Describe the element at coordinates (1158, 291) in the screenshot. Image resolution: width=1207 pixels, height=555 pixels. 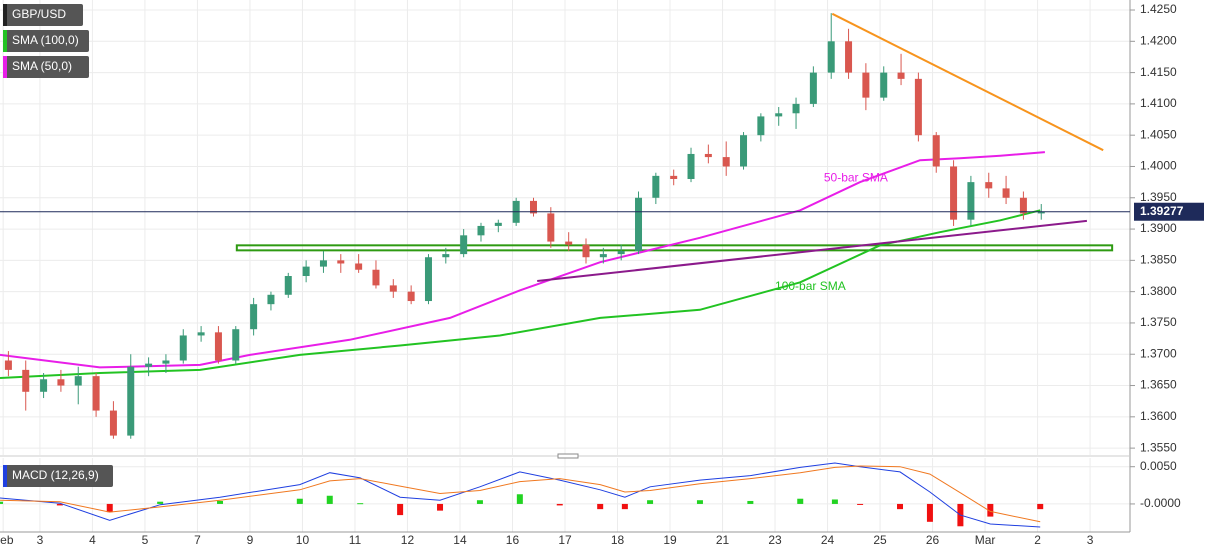
I see `y-tick-label: 1.3800` at that location.